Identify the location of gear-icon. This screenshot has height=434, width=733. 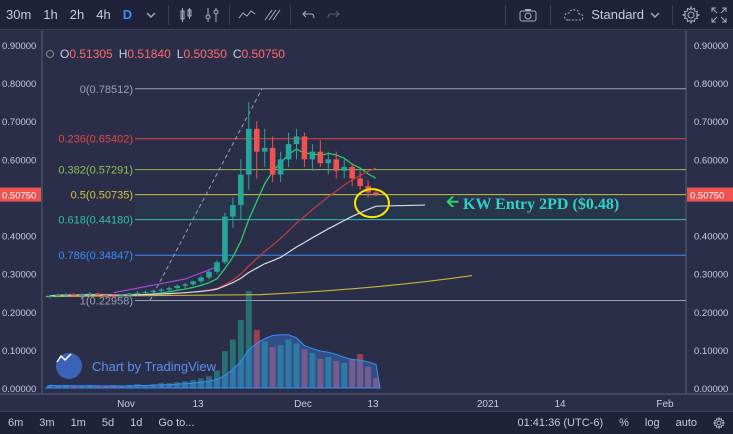
(691, 15).